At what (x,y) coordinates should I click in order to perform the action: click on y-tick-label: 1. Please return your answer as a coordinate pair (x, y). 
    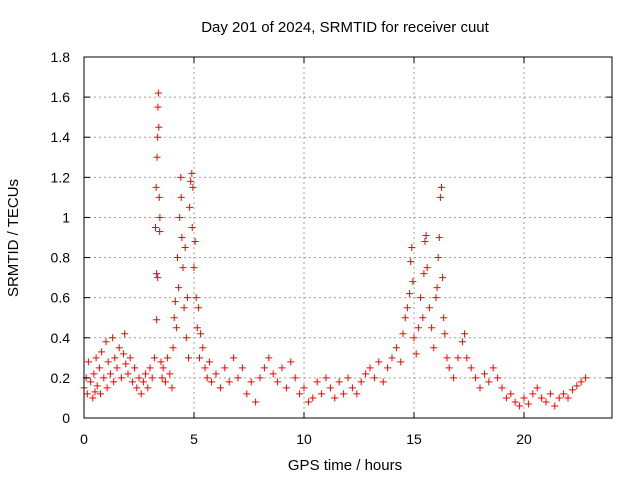
    Looking at the image, I should click on (66, 217).